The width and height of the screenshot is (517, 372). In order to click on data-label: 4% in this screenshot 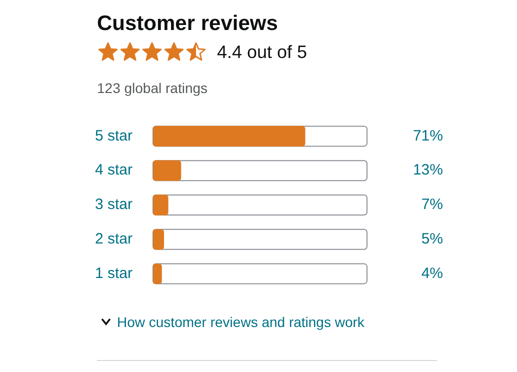, I will do `click(432, 273)`.